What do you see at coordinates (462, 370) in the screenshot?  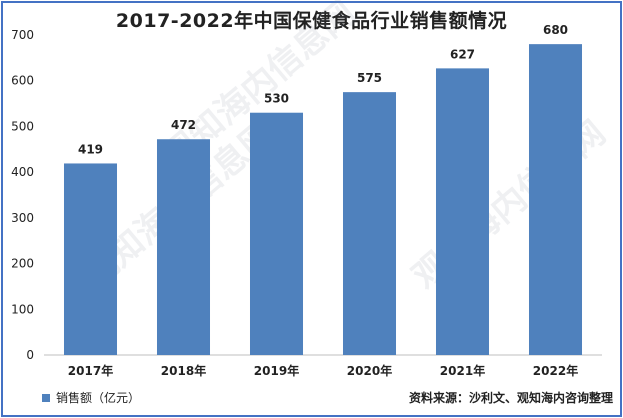 I see `x-tick-label: 2021年` at bounding box center [462, 370].